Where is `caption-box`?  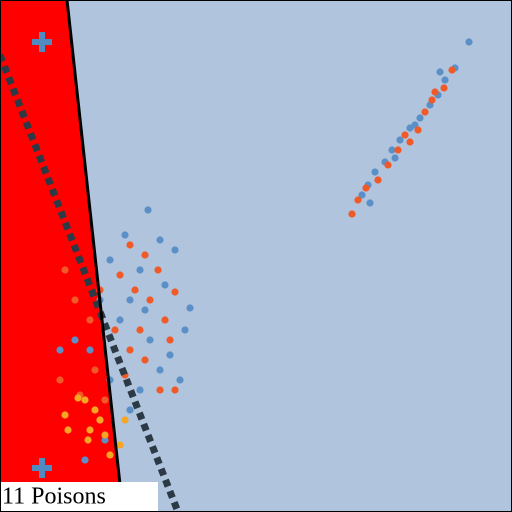
caption-box is located at coordinates (79, 497).